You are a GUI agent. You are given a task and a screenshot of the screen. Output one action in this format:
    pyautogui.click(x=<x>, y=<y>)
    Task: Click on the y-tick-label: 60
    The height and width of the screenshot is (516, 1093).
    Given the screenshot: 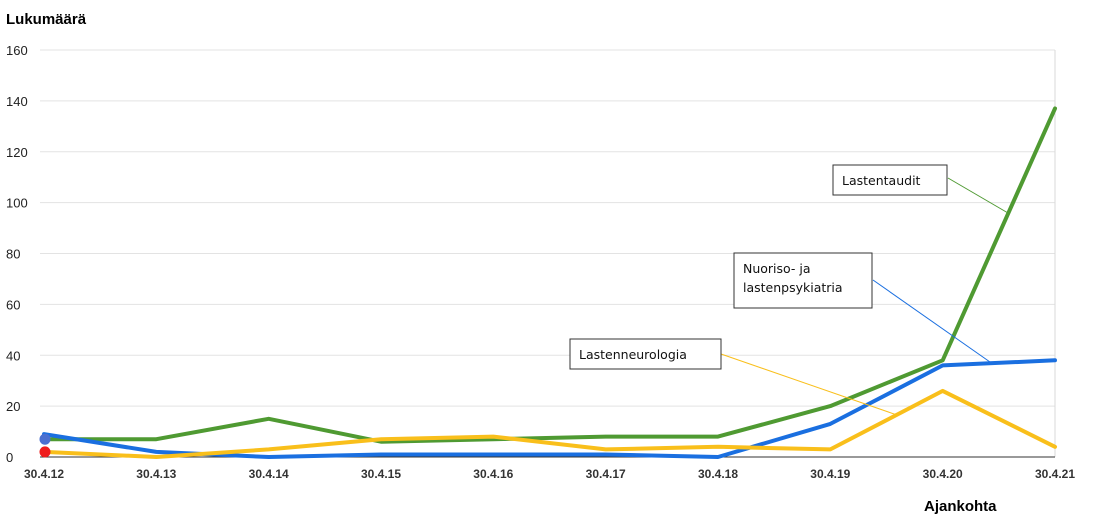 What is the action you would take?
    pyautogui.click(x=13, y=304)
    